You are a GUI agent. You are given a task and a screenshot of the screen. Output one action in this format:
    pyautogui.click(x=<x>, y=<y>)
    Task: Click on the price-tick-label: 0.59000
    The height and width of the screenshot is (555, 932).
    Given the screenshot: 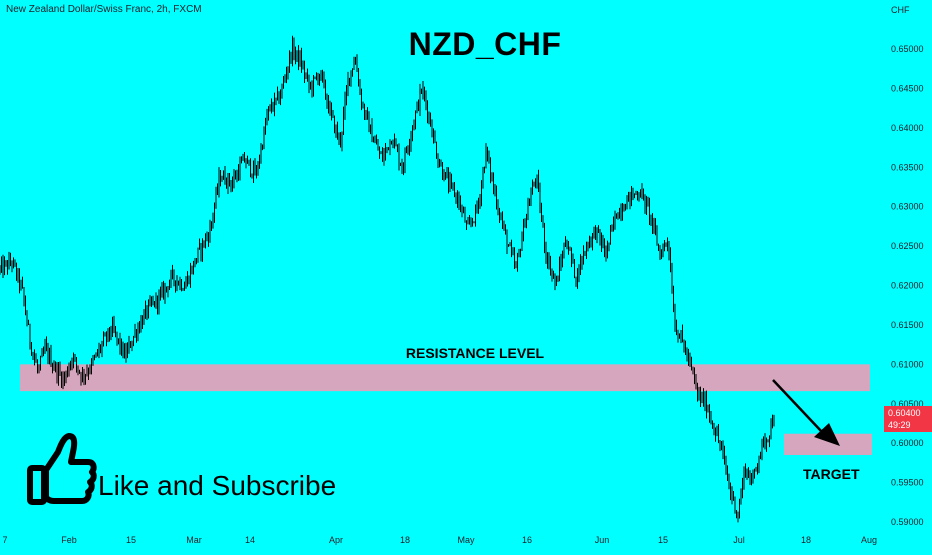 What is the action you would take?
    pyautogui.click(x=907, y=522)
    